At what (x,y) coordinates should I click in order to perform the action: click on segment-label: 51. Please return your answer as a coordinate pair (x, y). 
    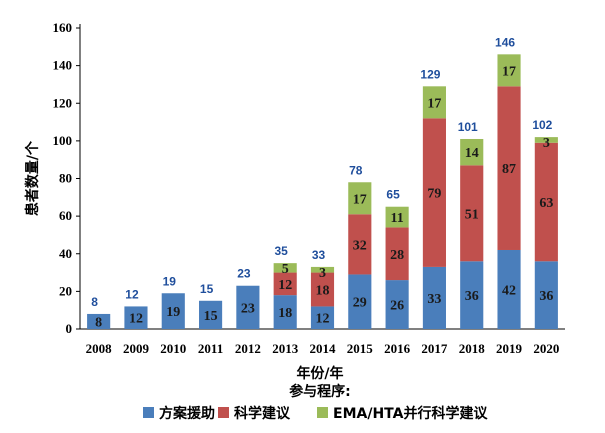
    Looking at the image, I should click on (472, 214).